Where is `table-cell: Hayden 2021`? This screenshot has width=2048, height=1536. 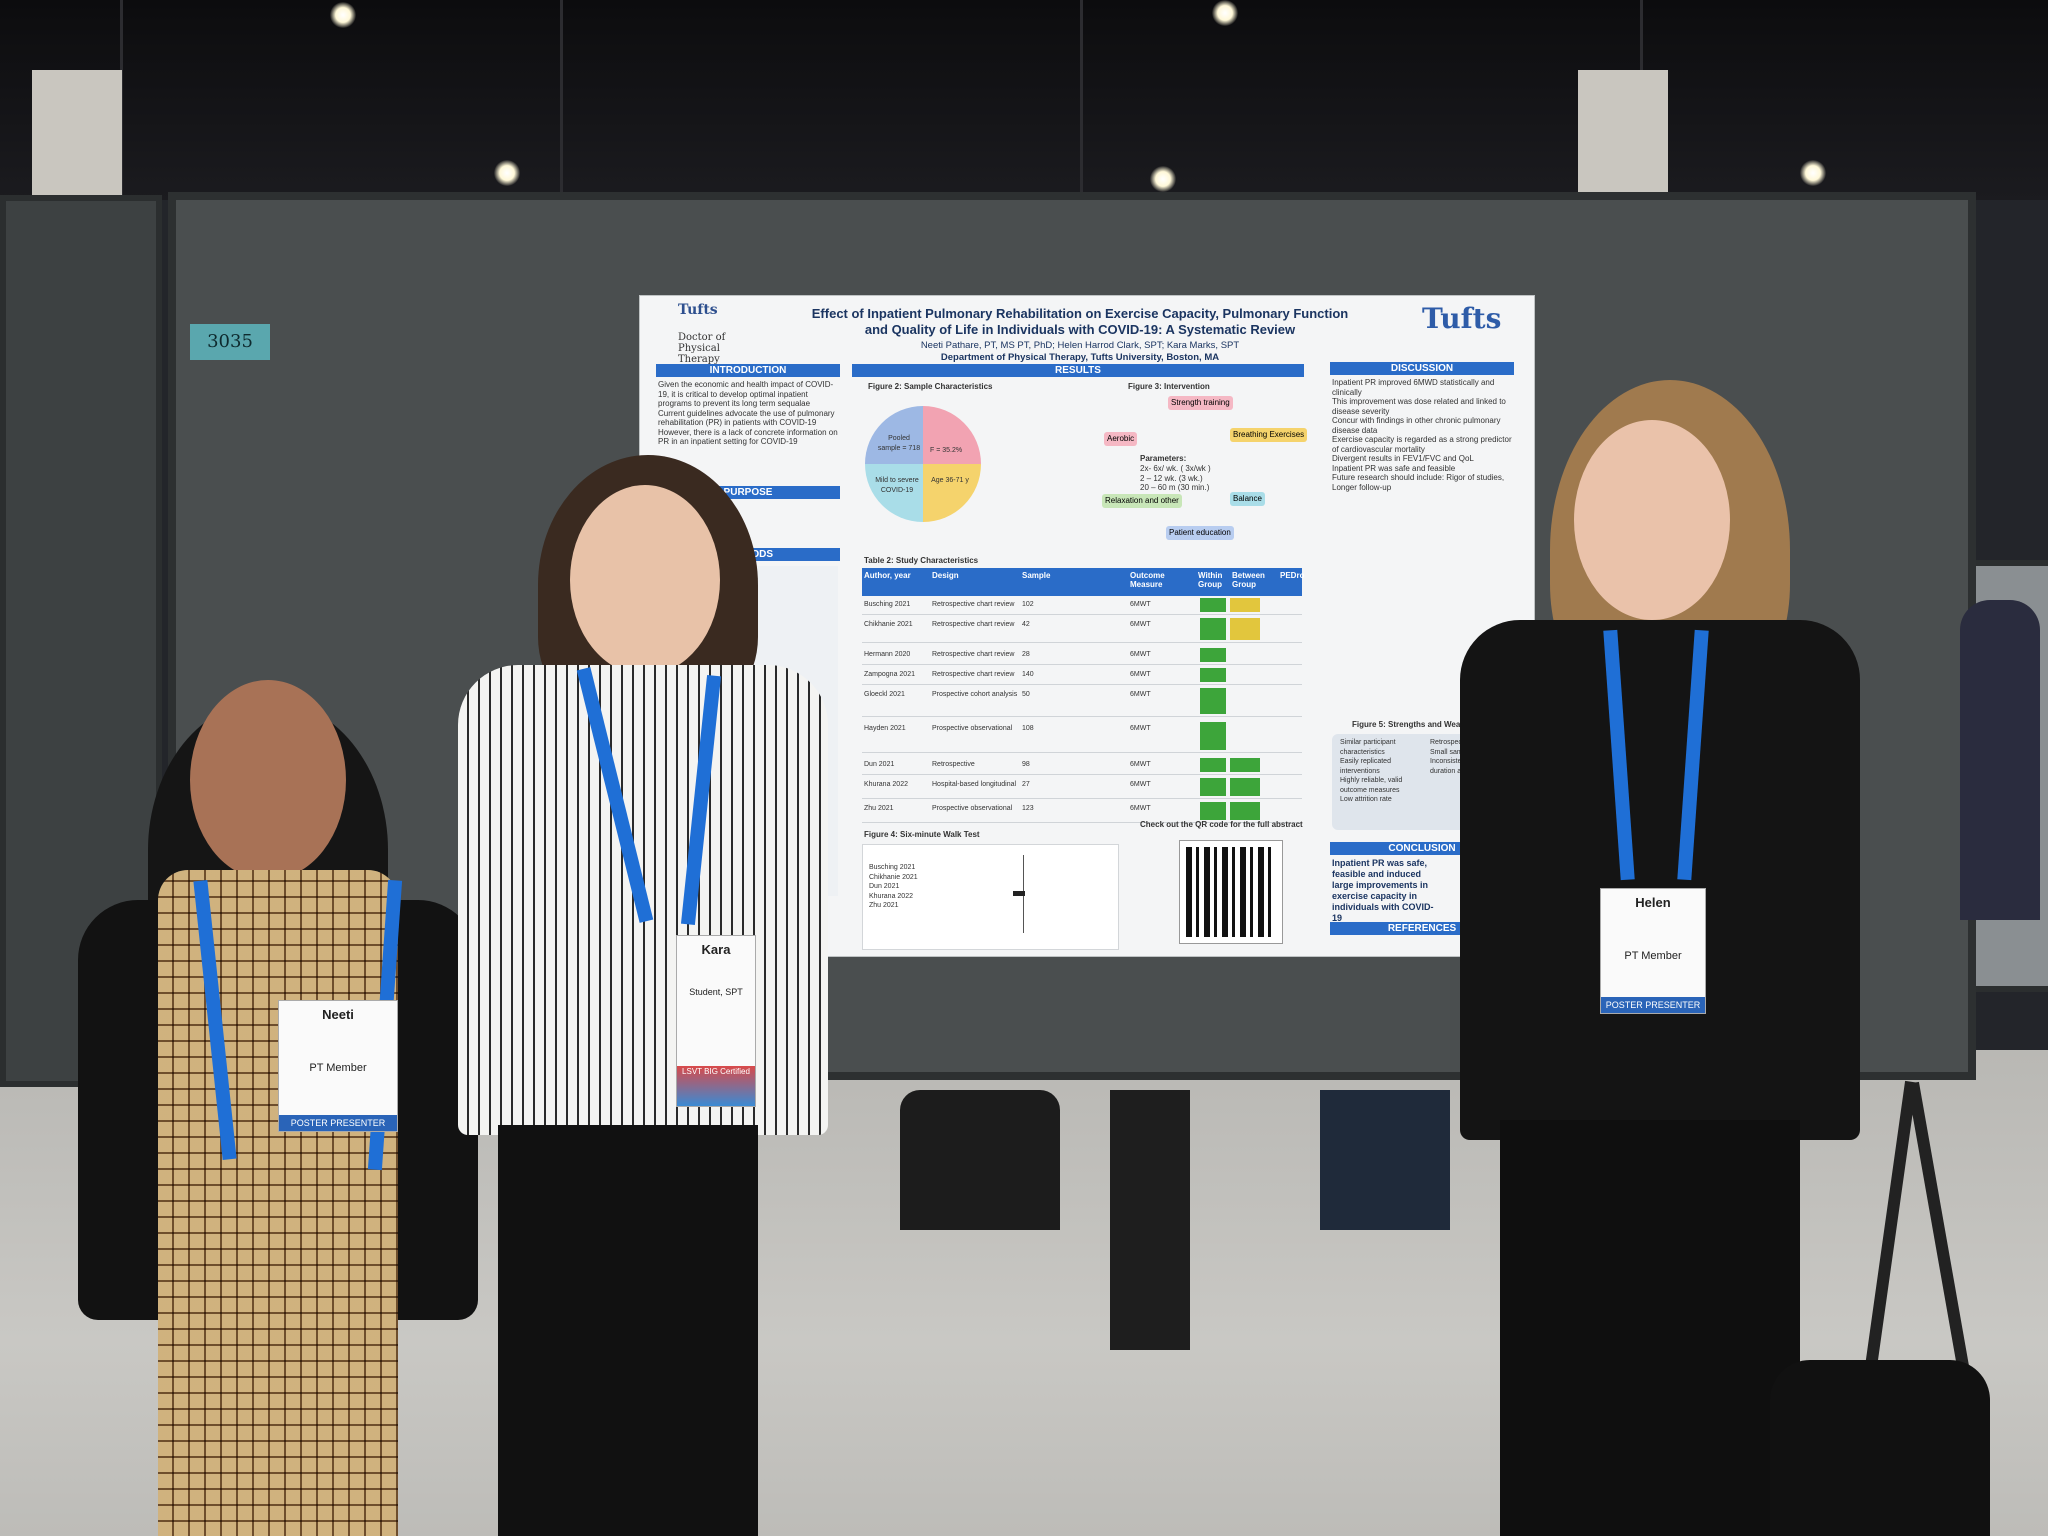
table-cell: Hayden 2021 is located at coordinates (885, 728).